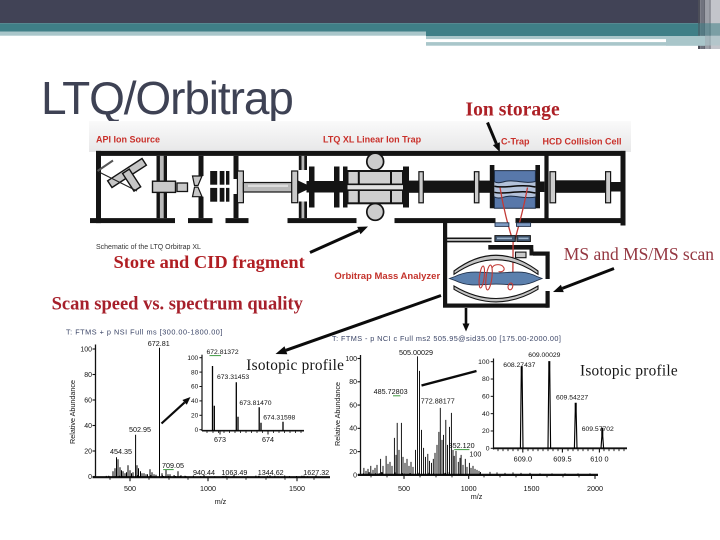 The width and height of the screenshot is (720, 540). I want to click on svg-text: 672.81372, so click(223, 352).